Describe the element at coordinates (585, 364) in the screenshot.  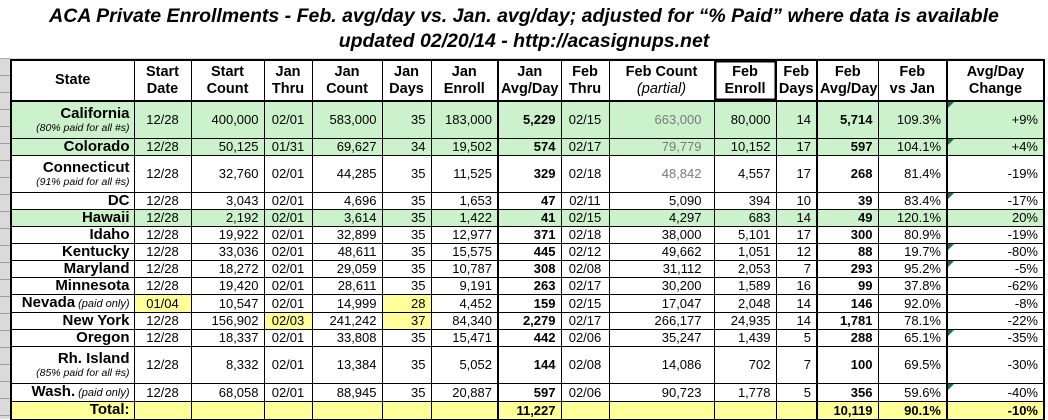
I see `cell-feb-thru: 02/08` at that location.